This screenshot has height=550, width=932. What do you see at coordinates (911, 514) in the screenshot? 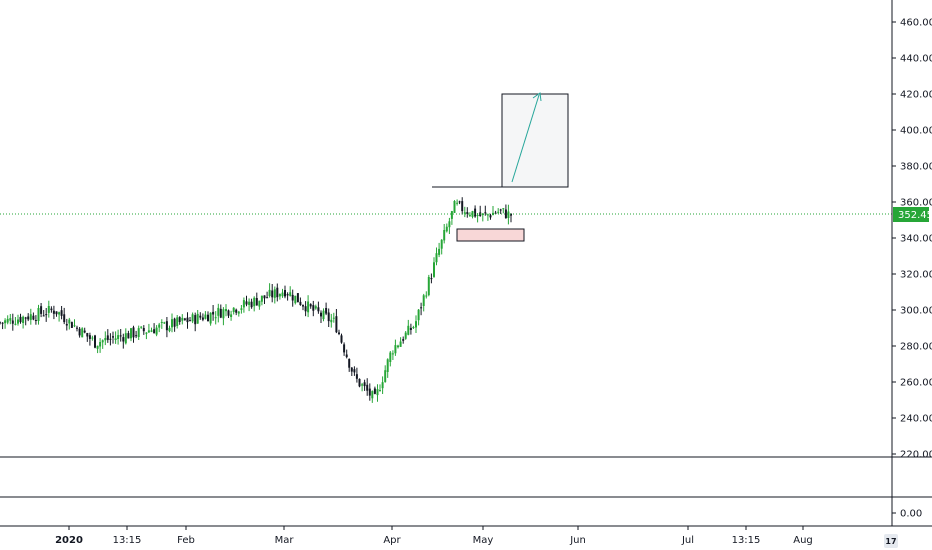
I see `indicator-tick-label: 0.00` at bounding box center [911, 514].